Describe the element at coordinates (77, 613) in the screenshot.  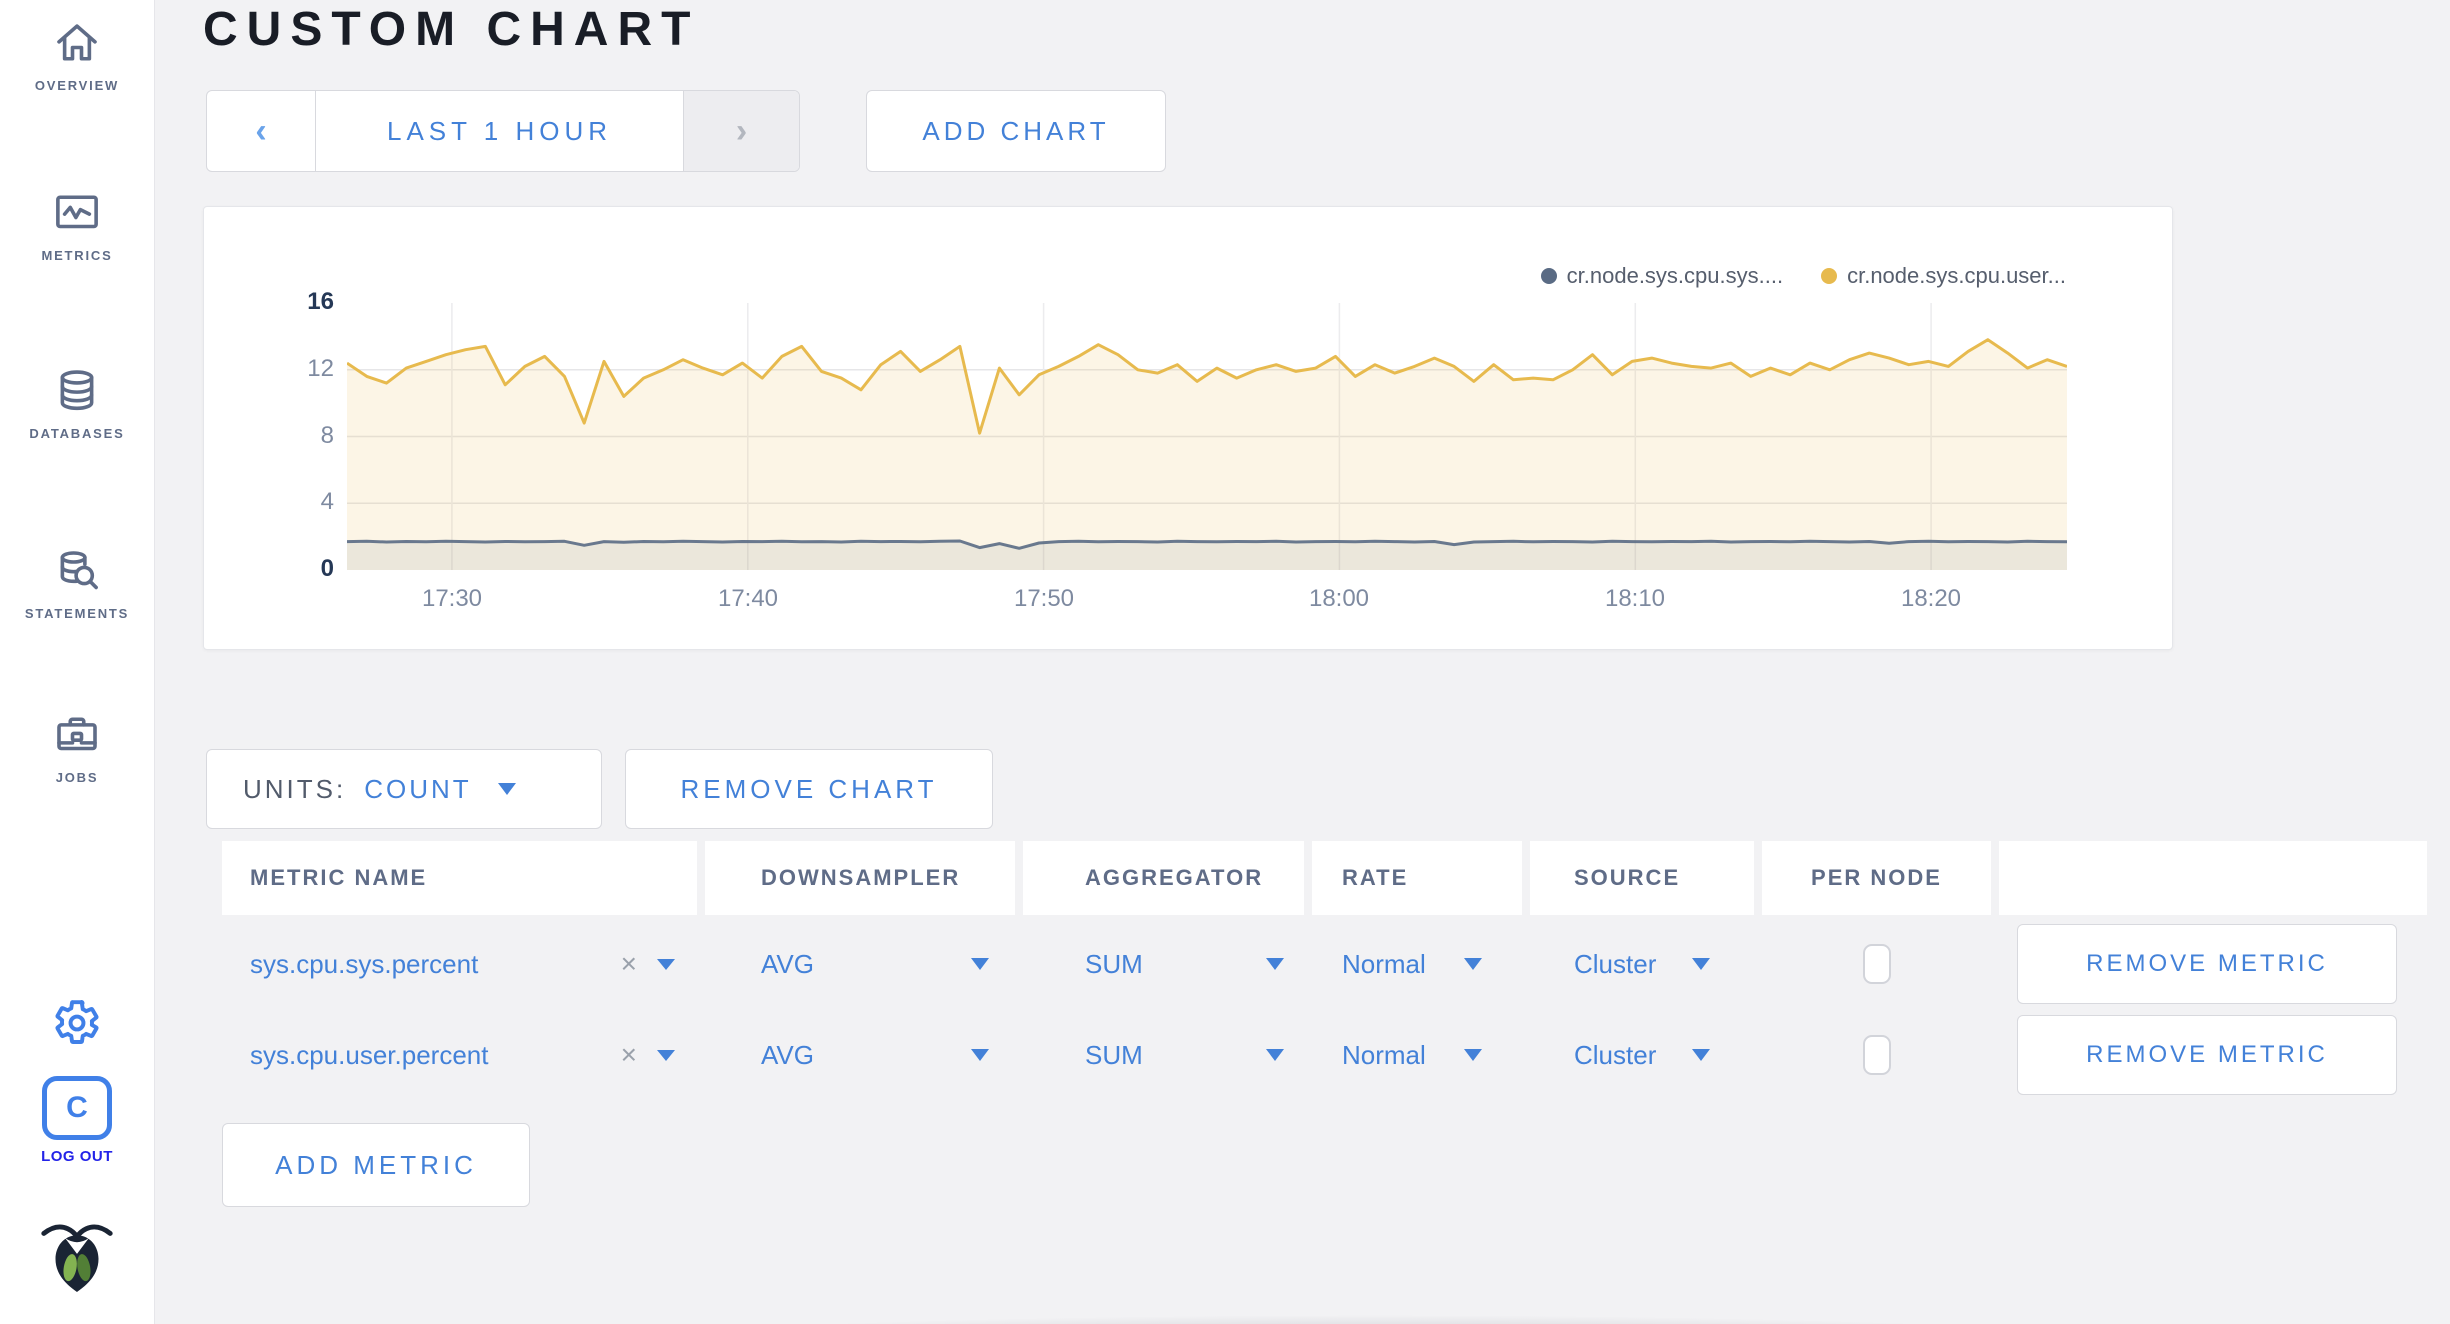
I see `sidebar-item-label: STATEMENTS` at that location.